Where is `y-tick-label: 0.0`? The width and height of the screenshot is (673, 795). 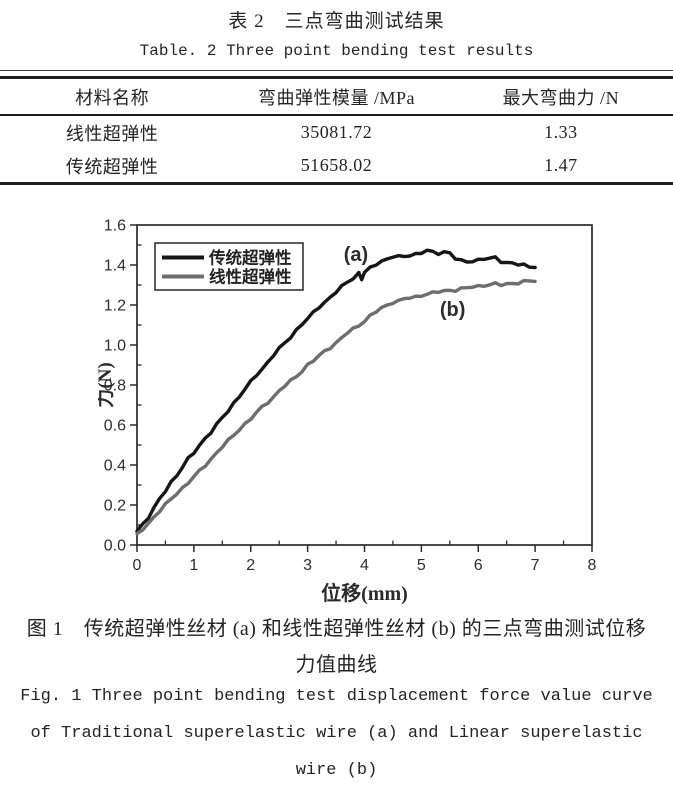
y-tick-label: 0.0 is located at coordinates (115, 546).